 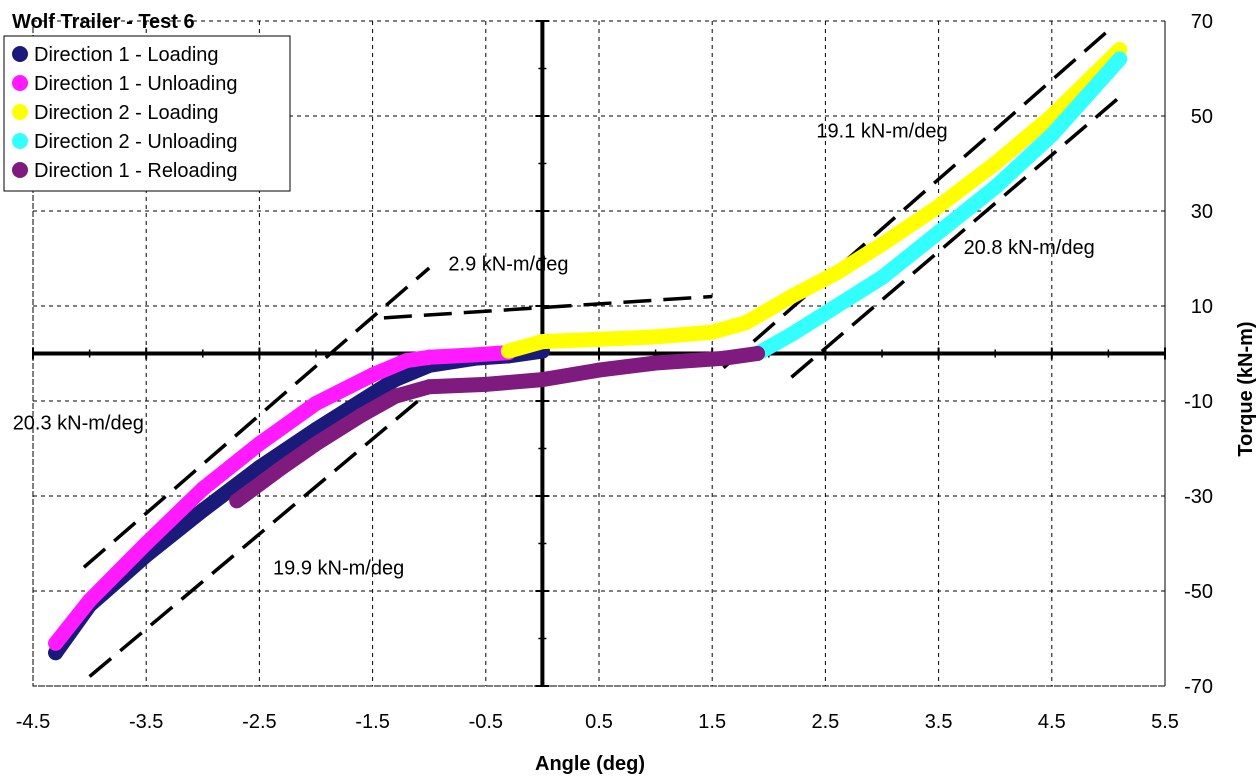 I want to click on y-tick-label-5: -30, so click(x=1198, y=497).